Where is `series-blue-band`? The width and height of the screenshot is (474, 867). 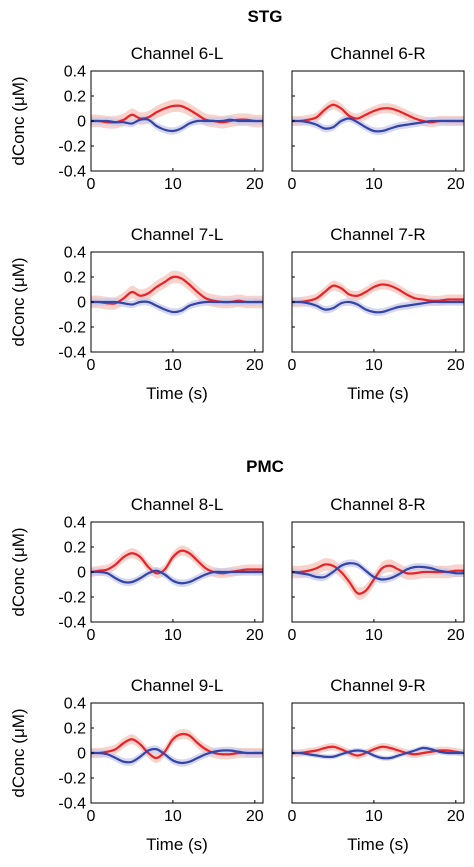 series-blue-band is located at coordinates (378, 571).